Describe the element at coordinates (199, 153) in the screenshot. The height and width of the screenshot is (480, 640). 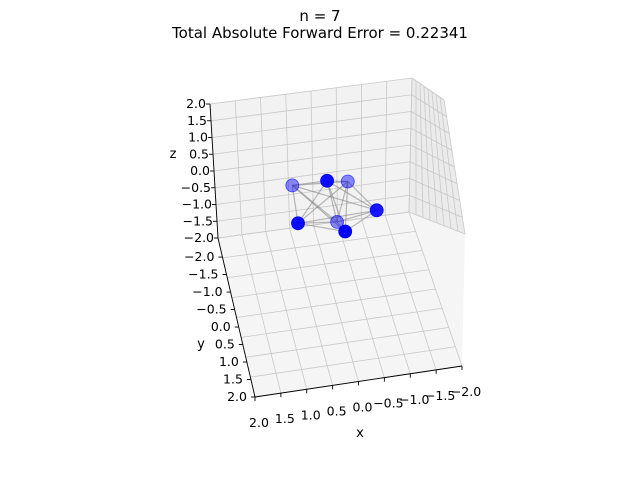
I see `z-tick-label: 0.5` at that location.